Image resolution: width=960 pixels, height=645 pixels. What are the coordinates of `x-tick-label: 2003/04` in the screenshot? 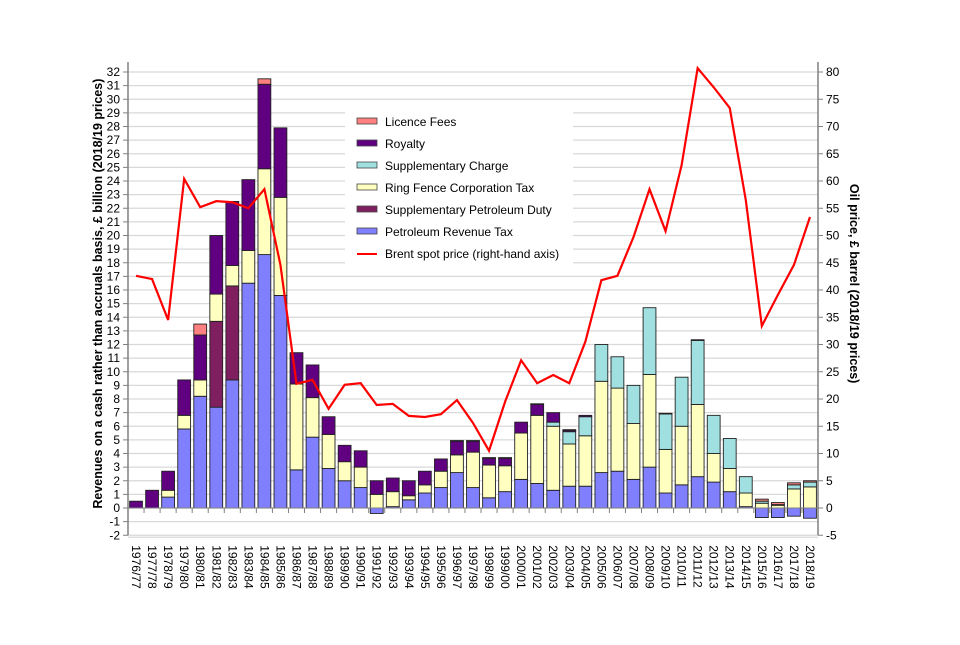 It's located at (569, 567).